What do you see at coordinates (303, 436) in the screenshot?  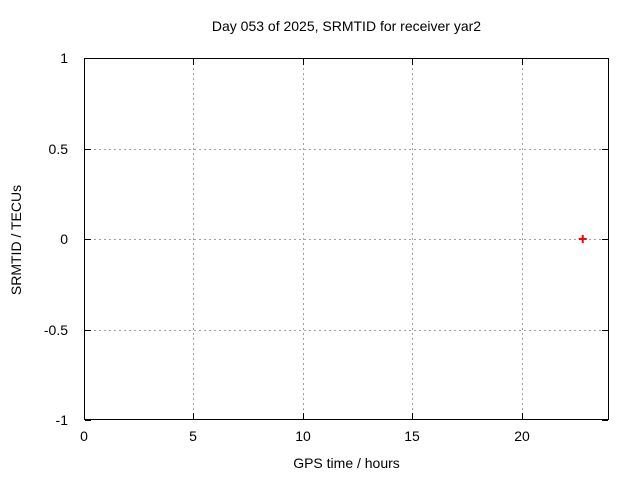 I see `x-tick-label: 10` at bounding box center [303, 436].